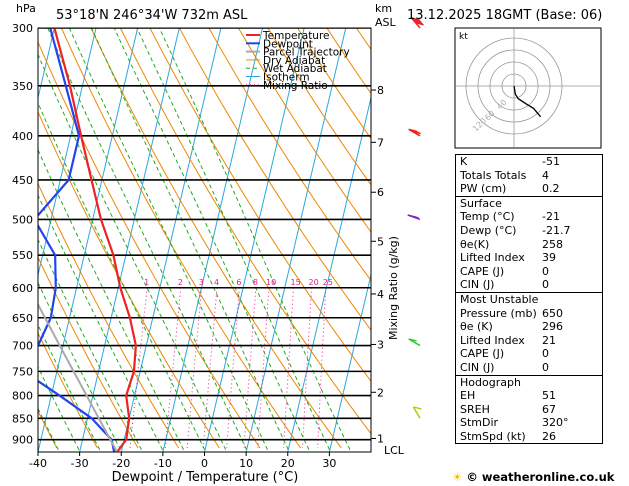 Image resolution: width=629 pixels, height=486 pixels. What do you see at coordinates (499, 299) in the screenshot?
I see `most-unstable-title: Most Unstable` at bounding box center [499, 299].